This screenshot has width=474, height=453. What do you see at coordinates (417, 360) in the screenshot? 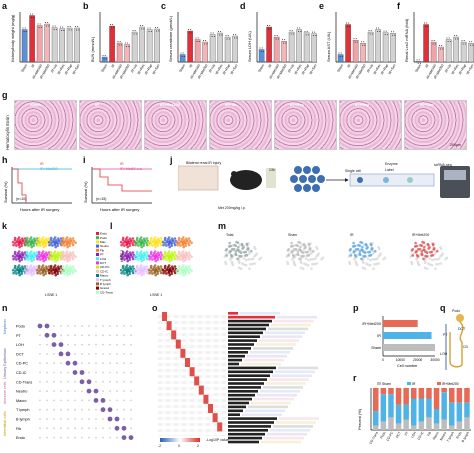
I see `p-xtick-2: 20000` at bounding box center [417, 360].